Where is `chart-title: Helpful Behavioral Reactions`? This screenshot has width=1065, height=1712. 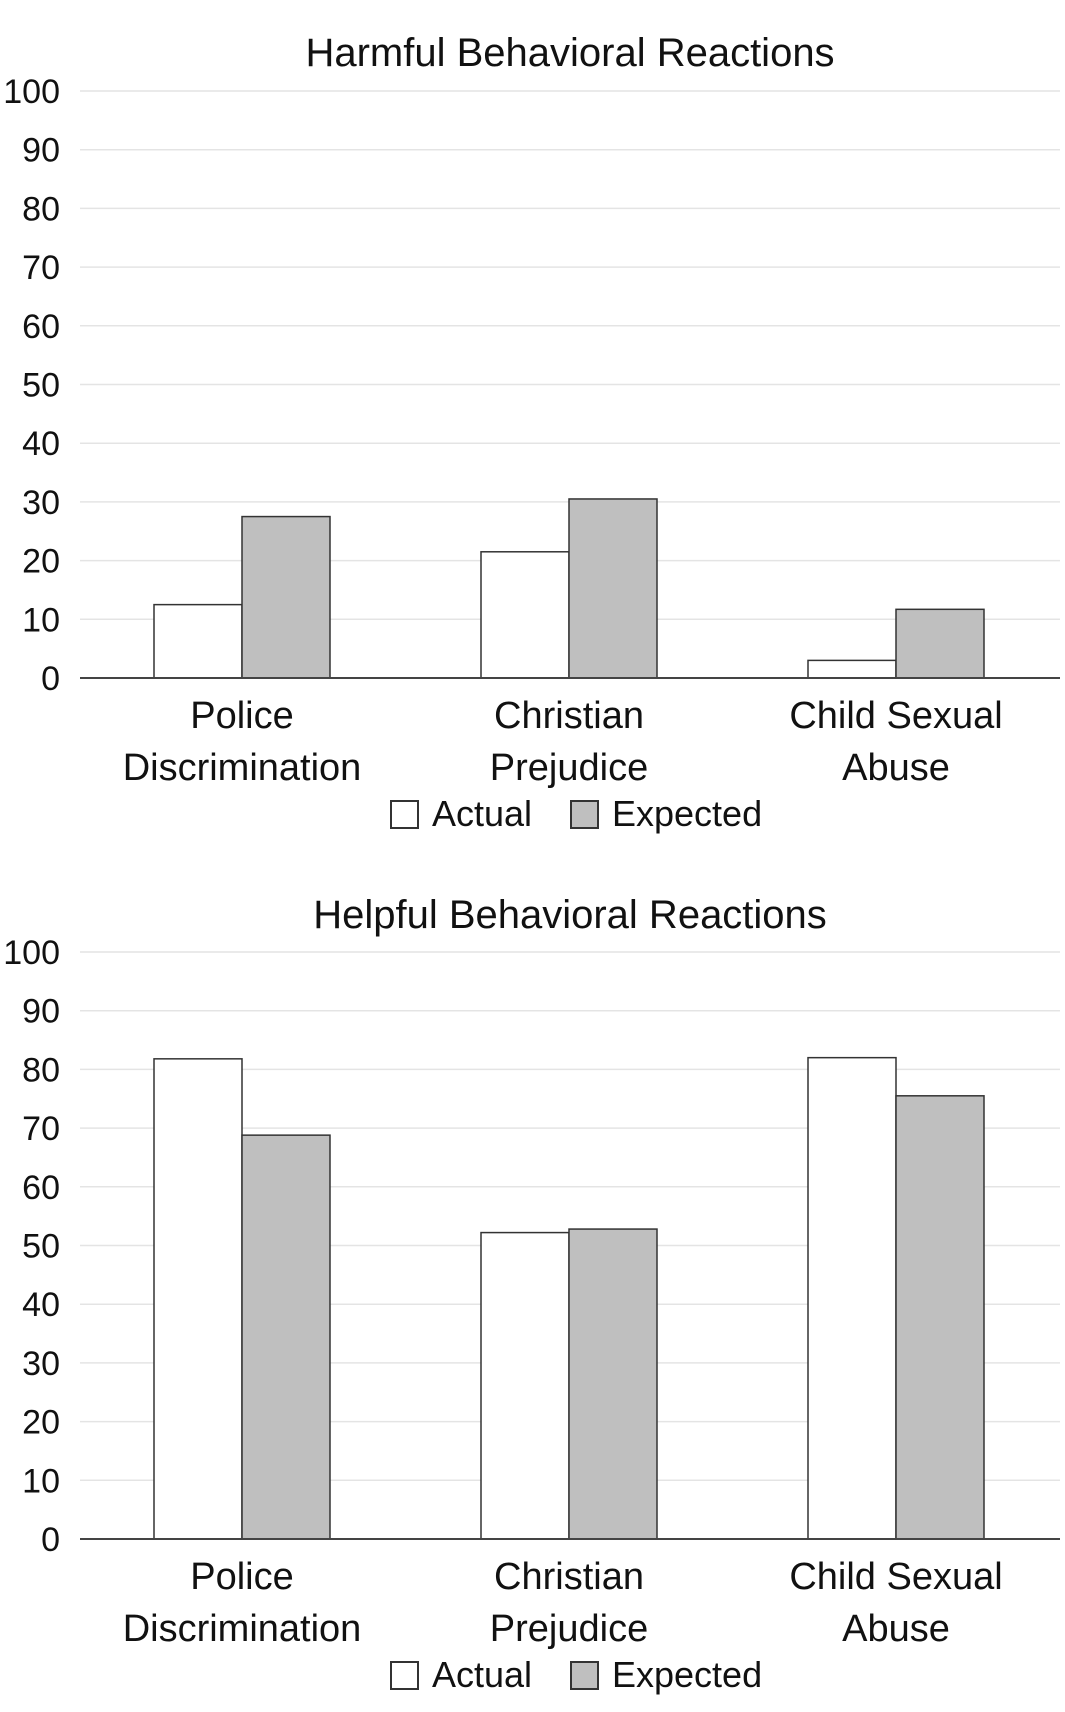
chart-title: Helpful Behavioral Reactions is located at coordinates (570, 915).